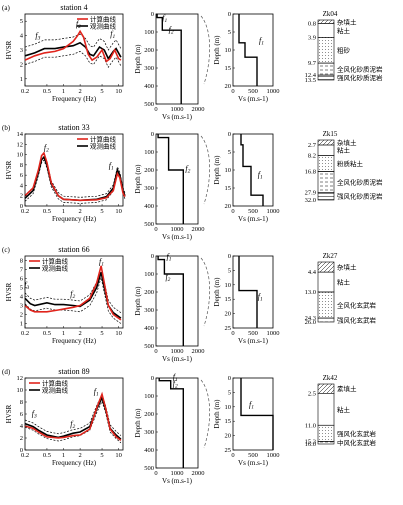  I want to click on hvsr-peak-label: f3, so click(34, 414).